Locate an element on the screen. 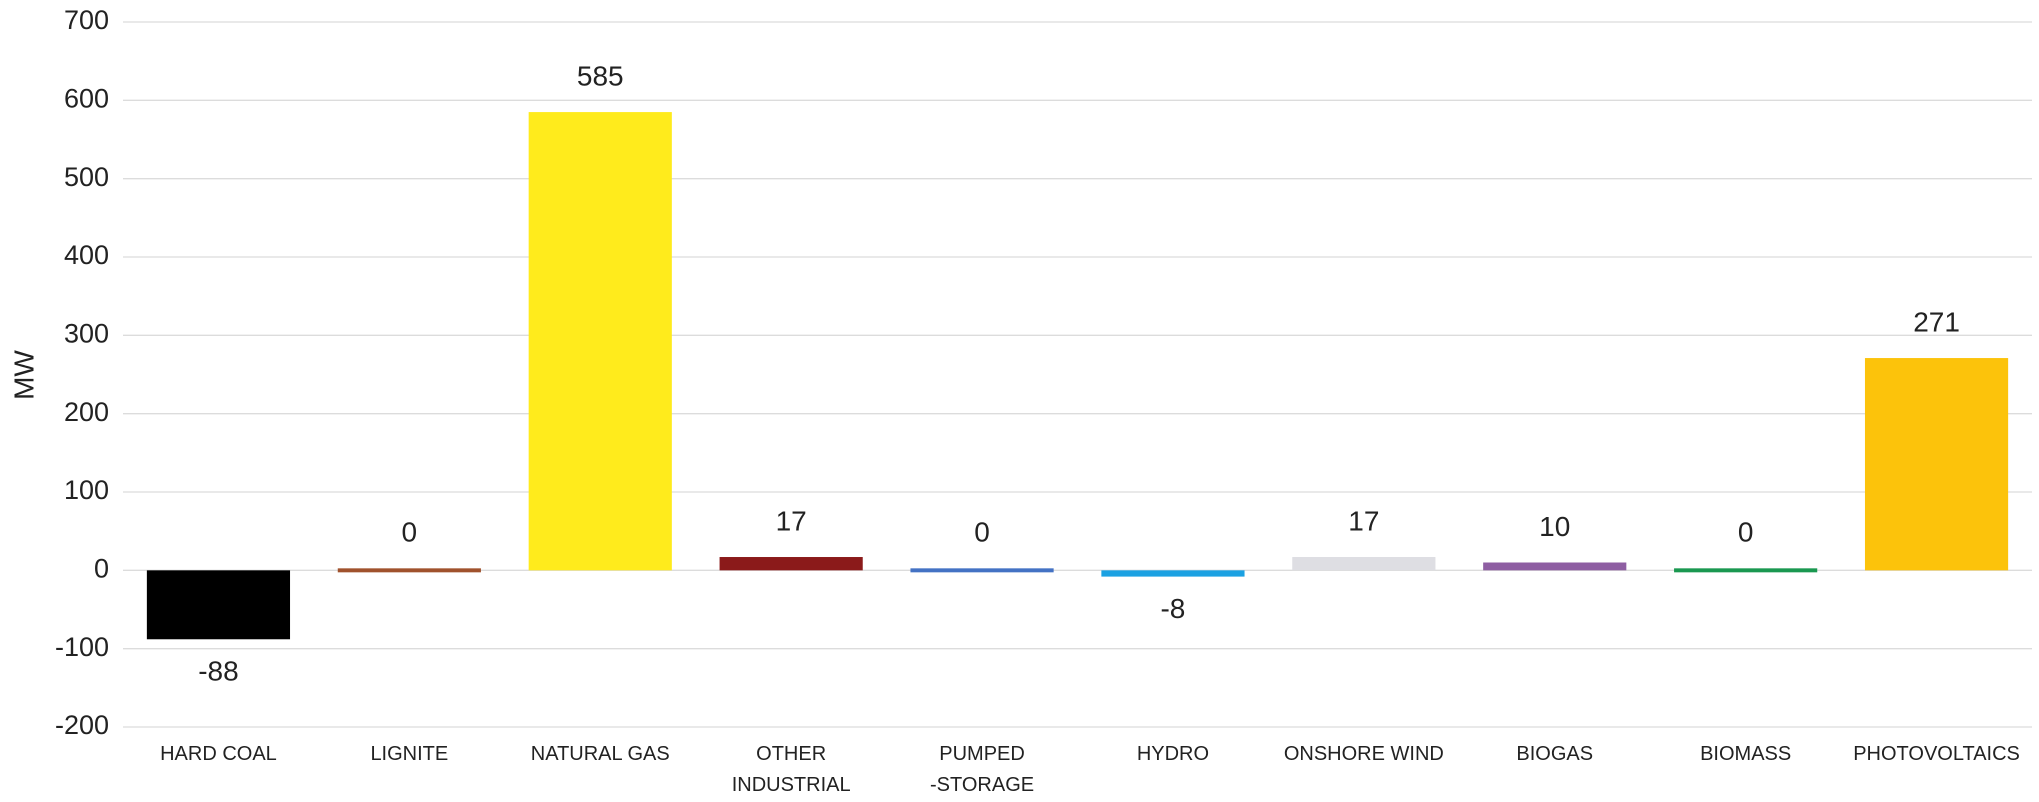  value-label: -8 is located at coordinates (1172, 608).